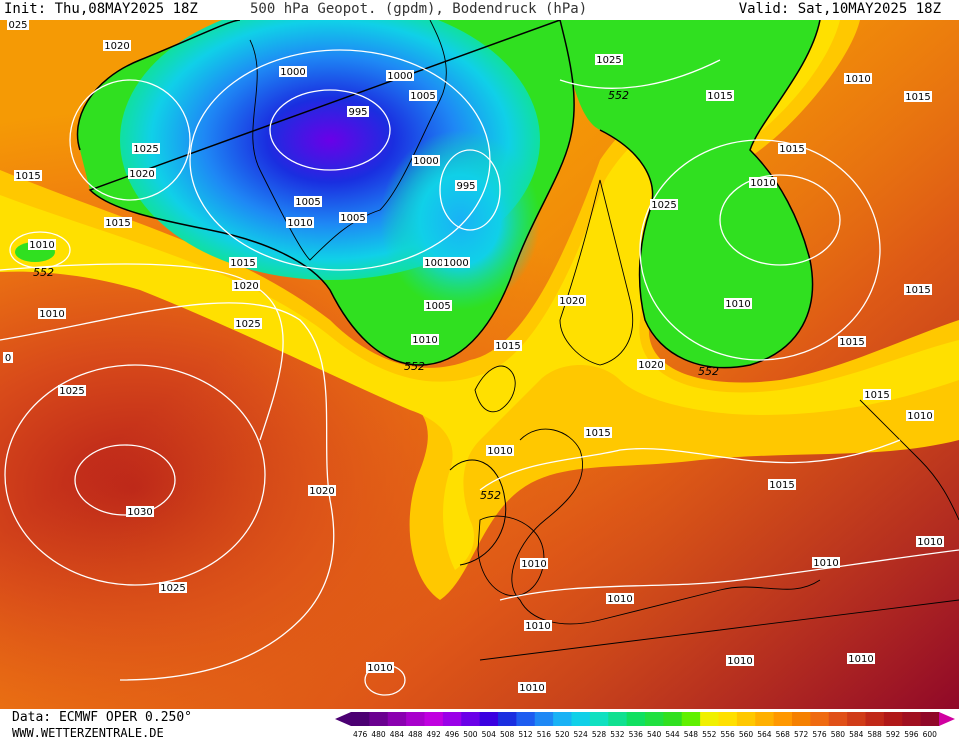 This screenshot has width=959, height=741. I want to click on isobar-1015-europe, so click(690, 465).